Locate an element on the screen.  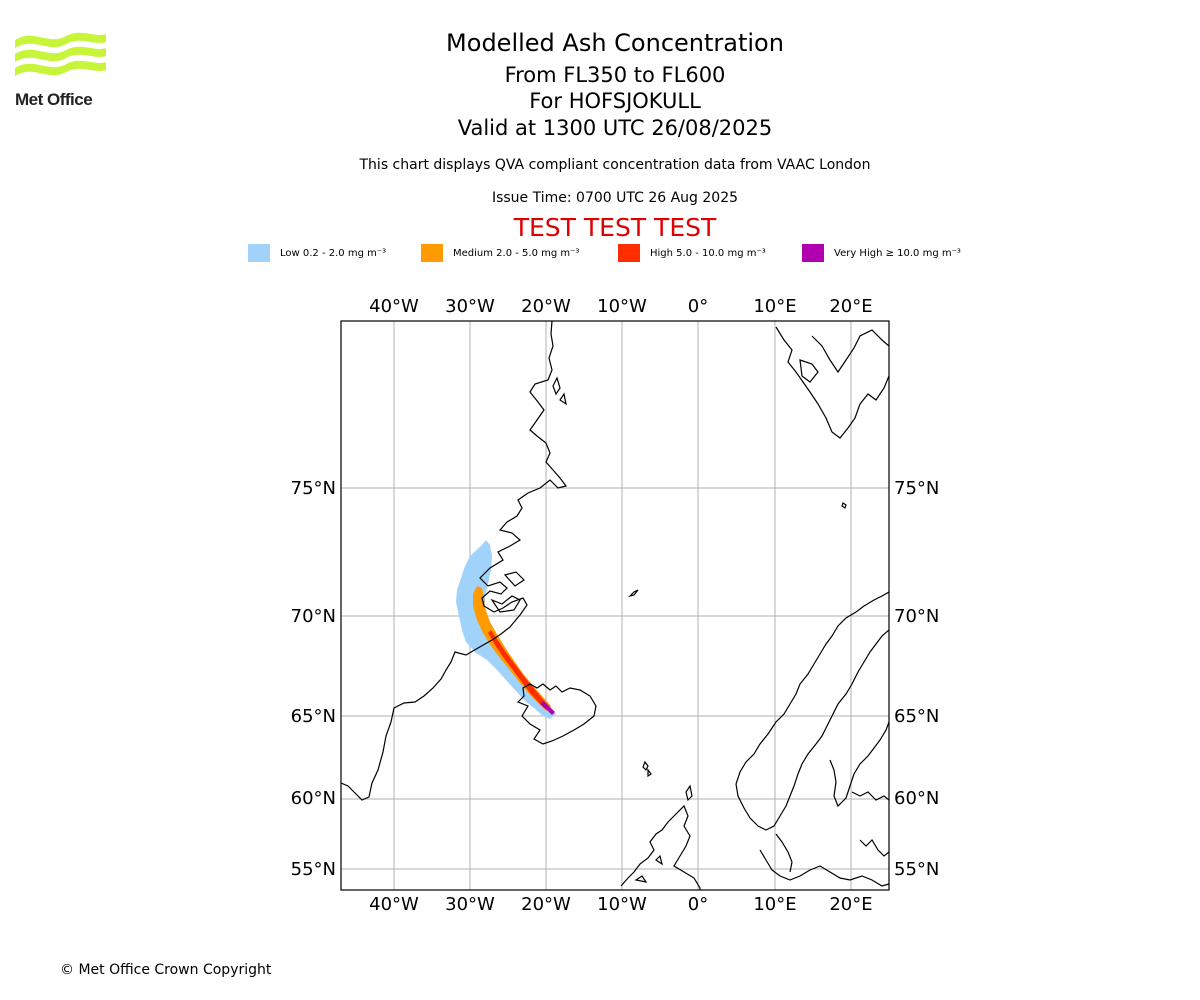
logo-text: Met Office is located at coordinates (54, 99).